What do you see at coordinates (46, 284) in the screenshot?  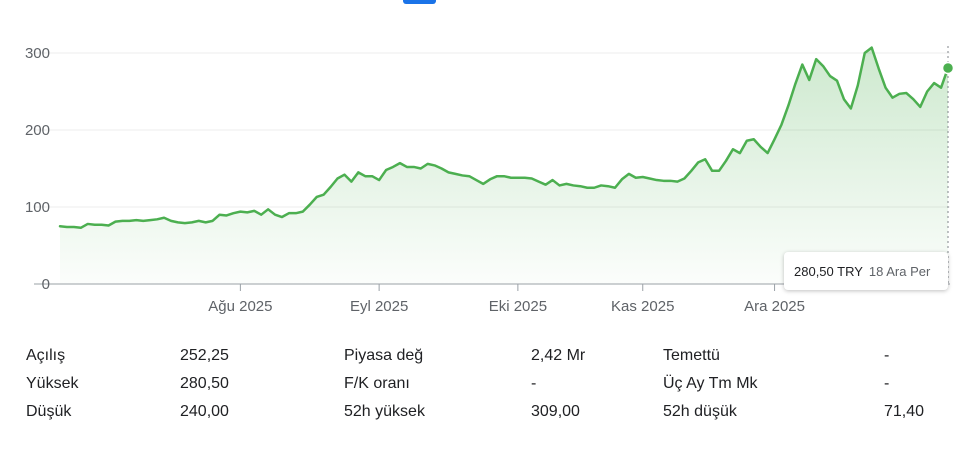 I see `y-tick-label: 0` at bounding box center [46, 284].